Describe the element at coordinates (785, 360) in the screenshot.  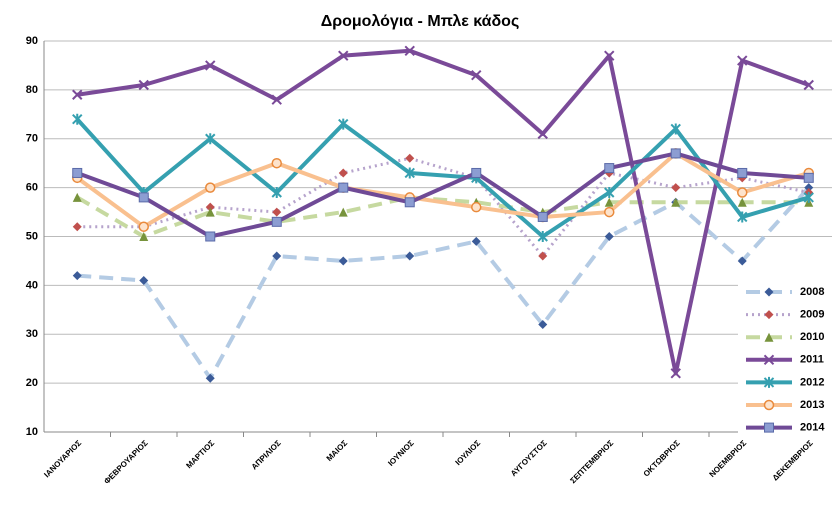
I see `legend: 2008 2009 2010 2011 2012 2013 2014` at that location.